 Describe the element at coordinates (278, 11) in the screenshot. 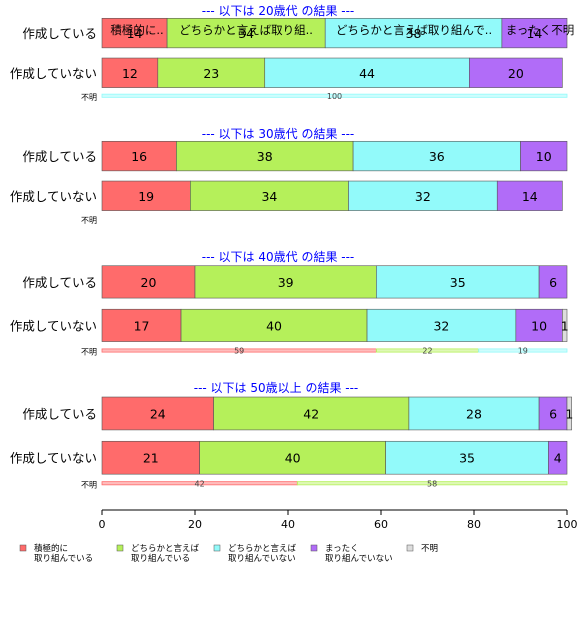

I see `panel-title: --- 以下は 20歳代 の結果 ---` at that location.